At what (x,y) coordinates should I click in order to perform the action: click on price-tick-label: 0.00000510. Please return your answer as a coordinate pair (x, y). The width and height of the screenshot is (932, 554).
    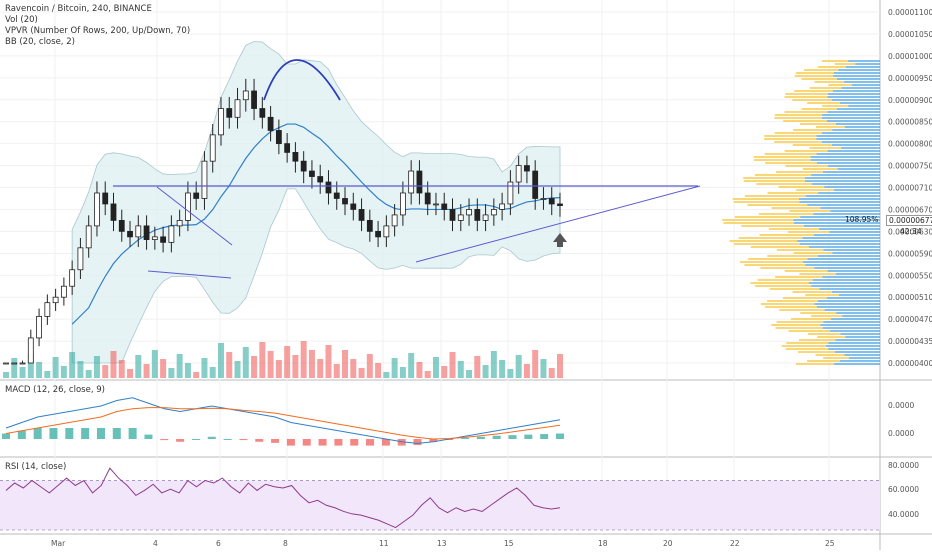
    Looking at the image, I should click on (910, 297).